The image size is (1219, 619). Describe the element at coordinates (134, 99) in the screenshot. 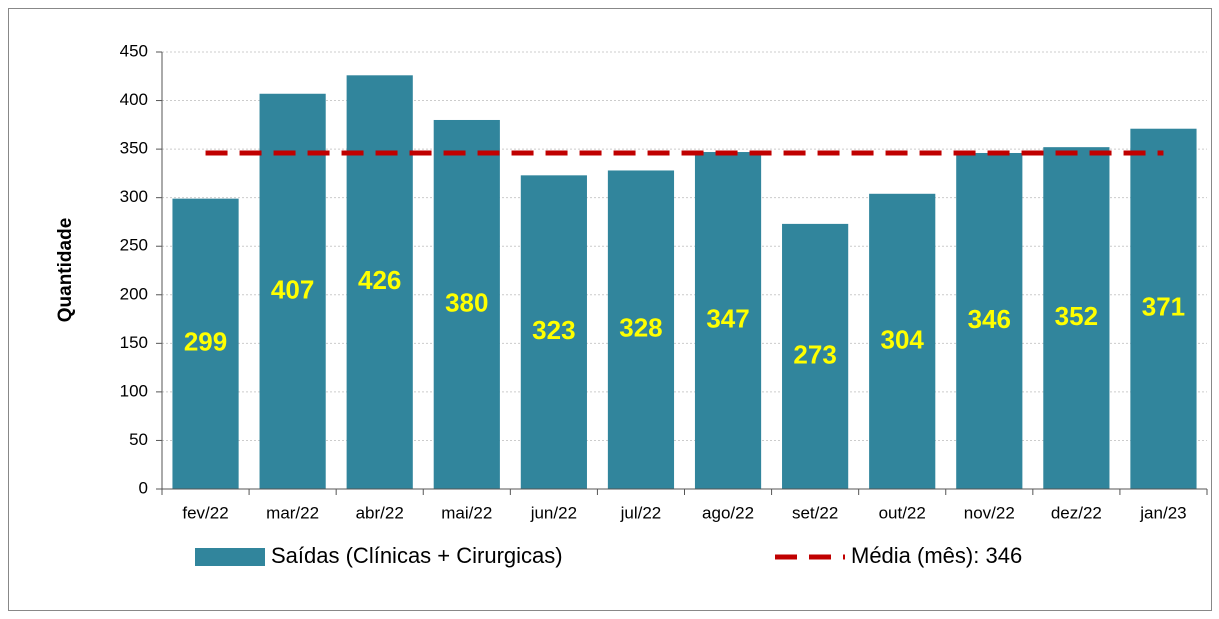

I see `y-tick-label: 400` at that location.